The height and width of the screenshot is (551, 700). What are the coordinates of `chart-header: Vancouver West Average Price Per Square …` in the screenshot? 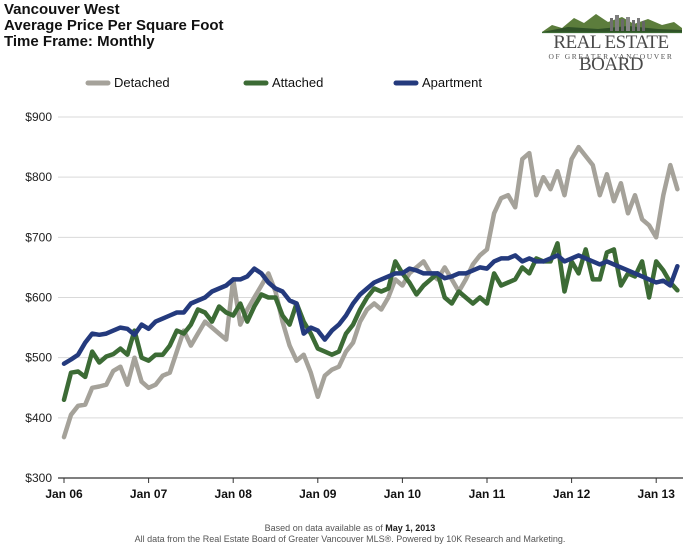 It's located at (114, 26).